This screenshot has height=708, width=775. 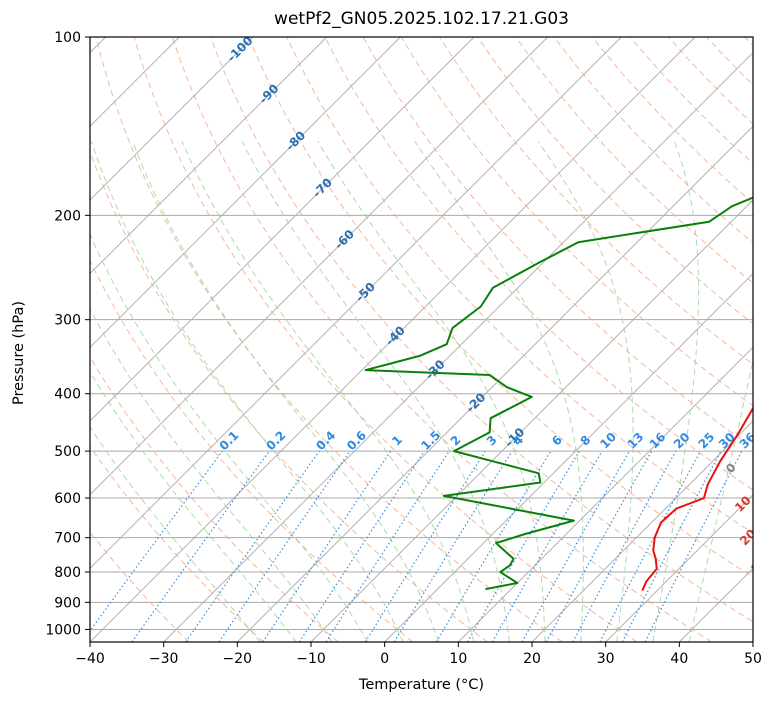 What do you see at coordinates (67, 499) in the screenshot?
I see `y-tick-label: 600` at bounding box center [67, 499].